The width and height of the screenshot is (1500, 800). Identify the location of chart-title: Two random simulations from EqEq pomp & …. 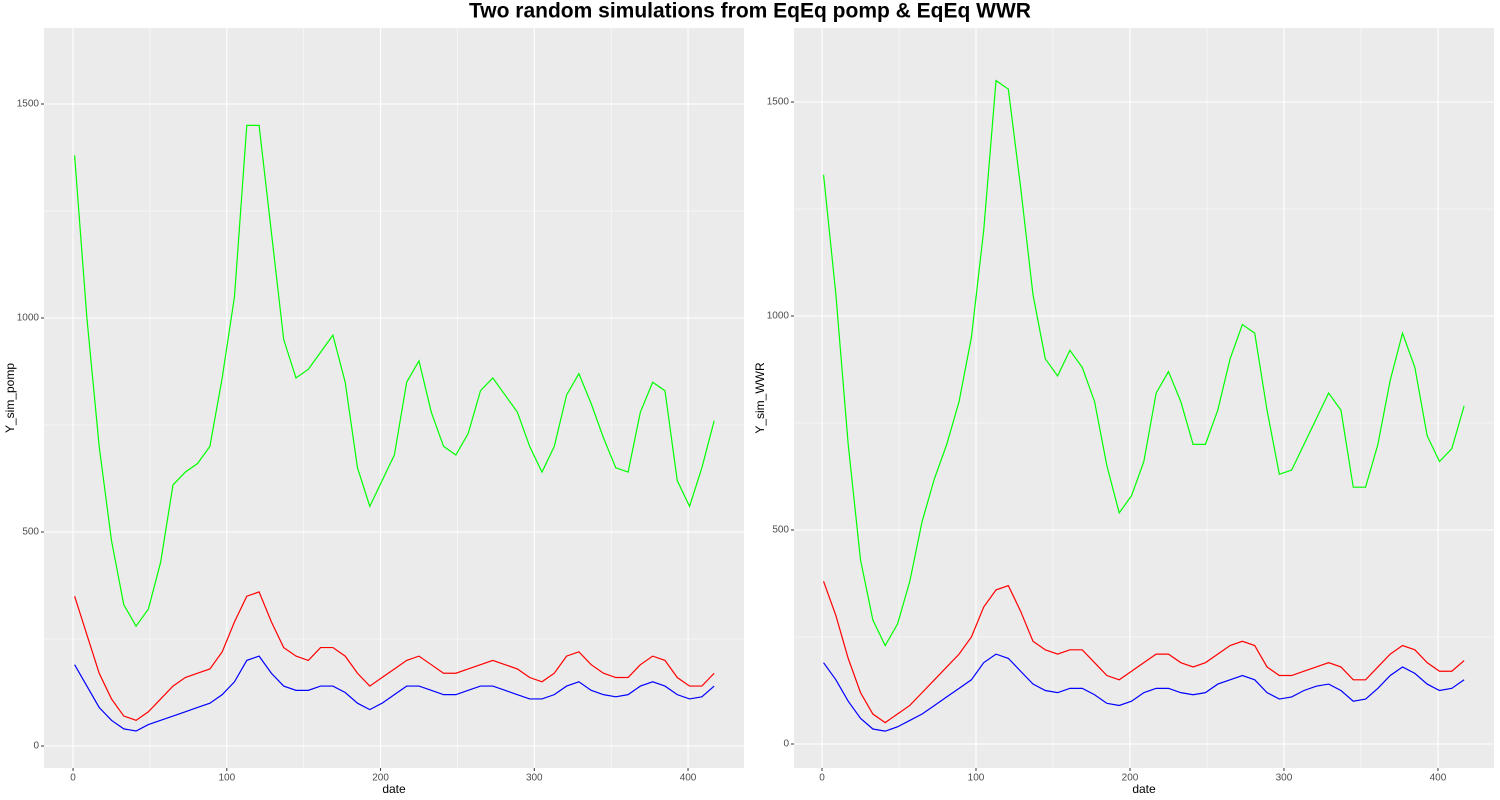
(750, 11).